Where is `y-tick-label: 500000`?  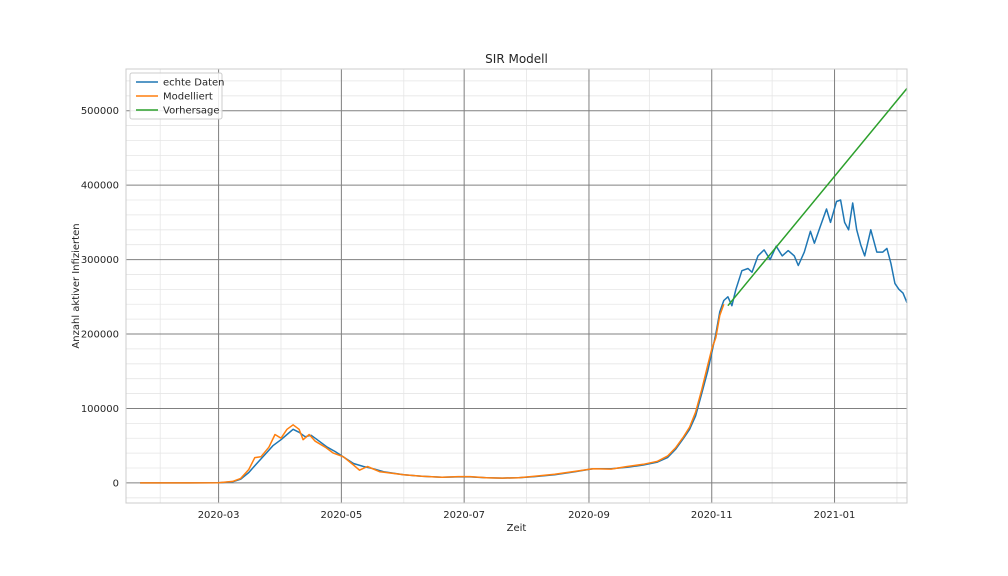
y-tick-label: 500000 is located at coordinates (100, 111).